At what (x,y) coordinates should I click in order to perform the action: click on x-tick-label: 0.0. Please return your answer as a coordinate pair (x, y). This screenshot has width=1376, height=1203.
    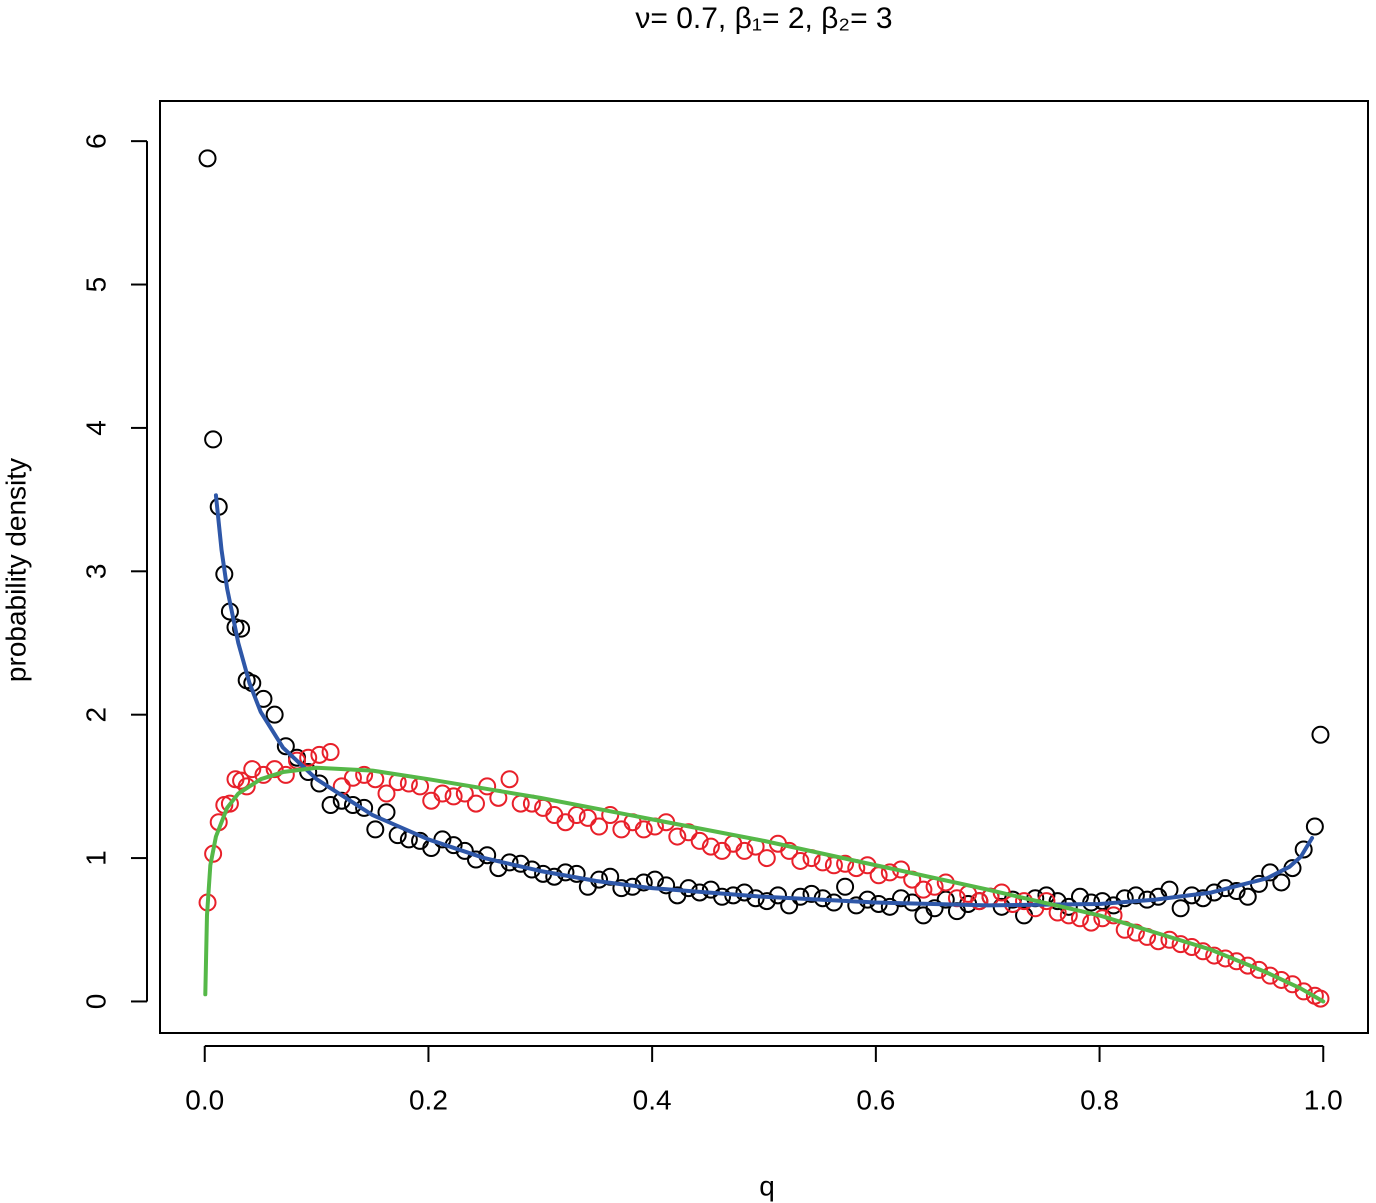
    Looking at the image, I should click on (204, 1099).